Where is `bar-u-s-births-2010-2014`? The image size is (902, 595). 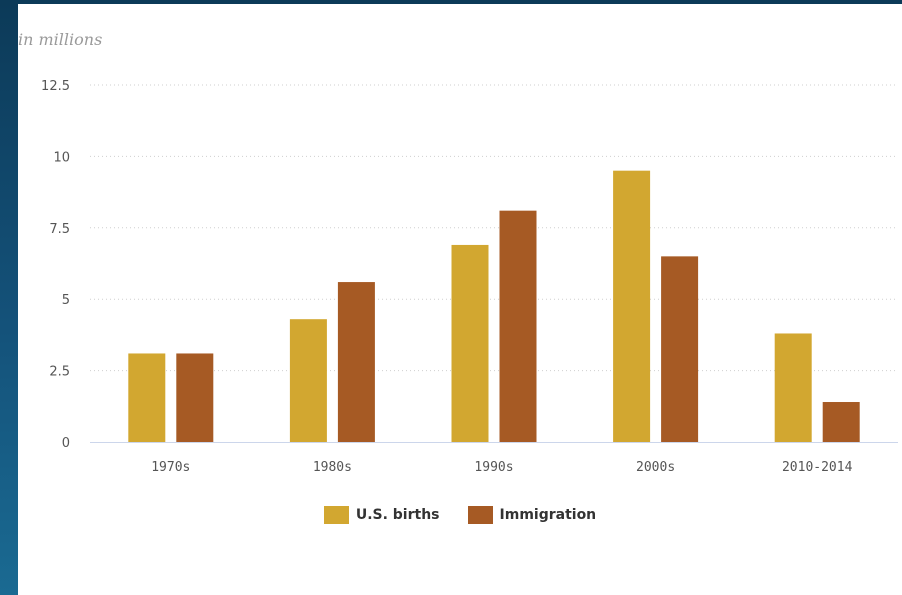
bar-u-s-births-2010-2014 is located at coordinates (793, 387).